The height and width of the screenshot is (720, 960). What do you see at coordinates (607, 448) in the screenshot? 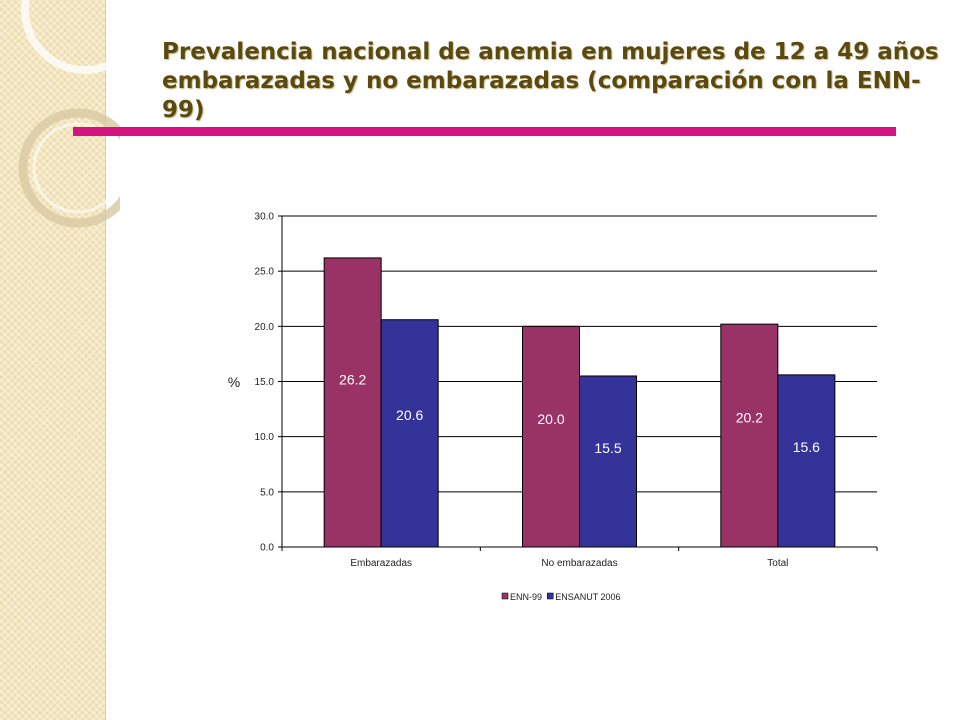
I see `data-label: 15.5` at bounding box center [607, 448].